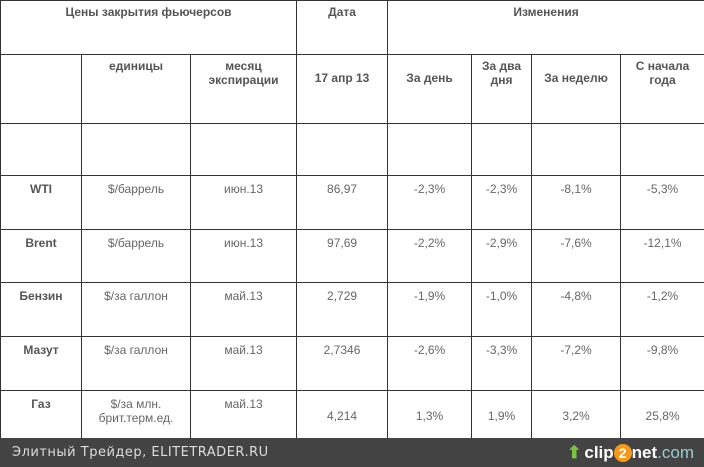 The width and height of the screenshot is (704, 467). I want to click on cell-price: 2,7346, so click(342, 363).